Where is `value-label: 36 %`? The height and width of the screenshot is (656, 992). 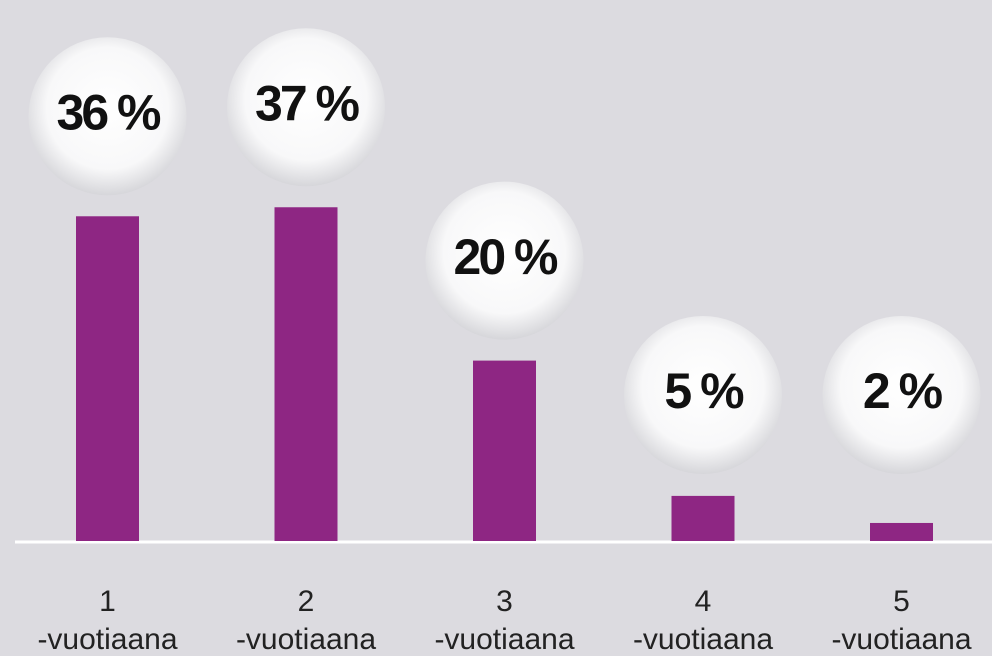 value-label: 36 % is located at coordinates (109, 112).